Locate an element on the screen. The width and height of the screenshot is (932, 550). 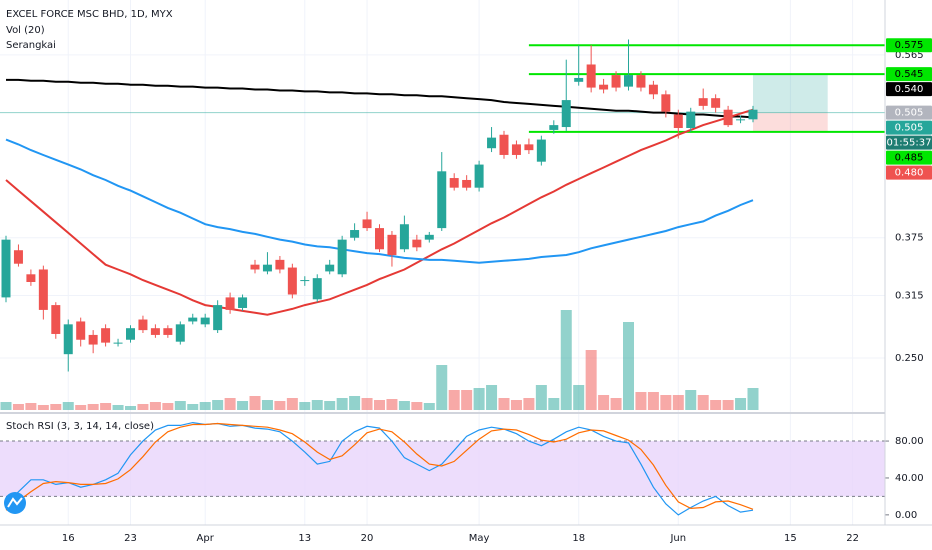
price-badge-label: 0.540 is located at coordinates (909, 89).